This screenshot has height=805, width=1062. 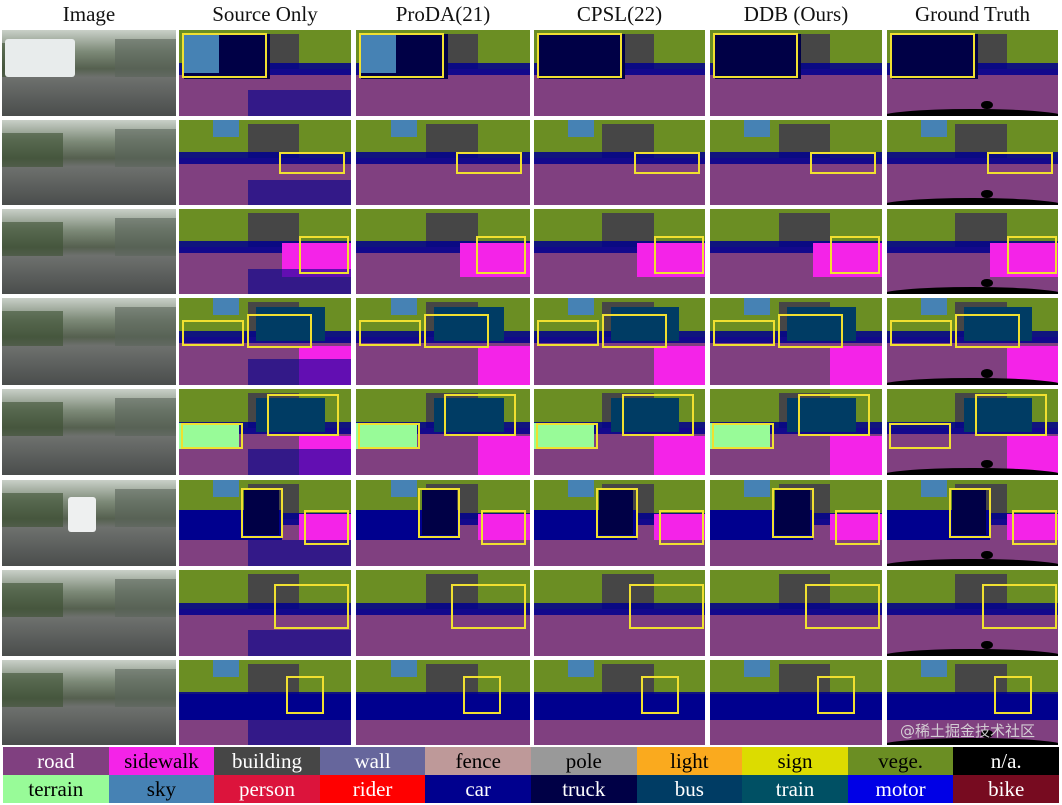 What do you see at coordinates (56, 789) in the screenshot?
I see `legend-terrain: terrain` at bounding box center [56, 789].